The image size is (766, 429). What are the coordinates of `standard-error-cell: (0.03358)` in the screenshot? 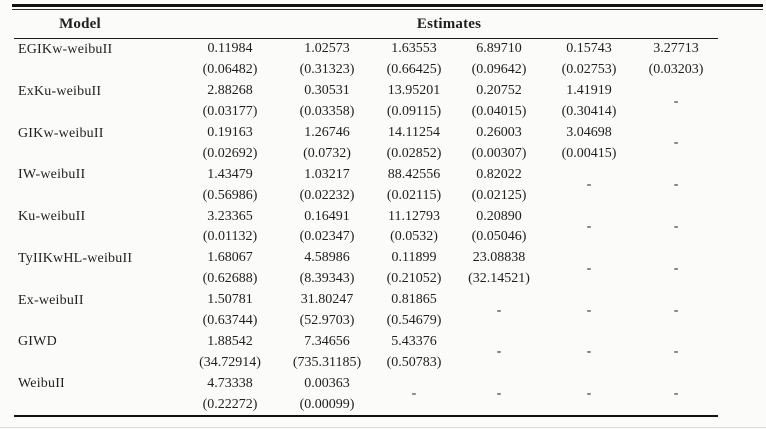 It's located at (327, 112).